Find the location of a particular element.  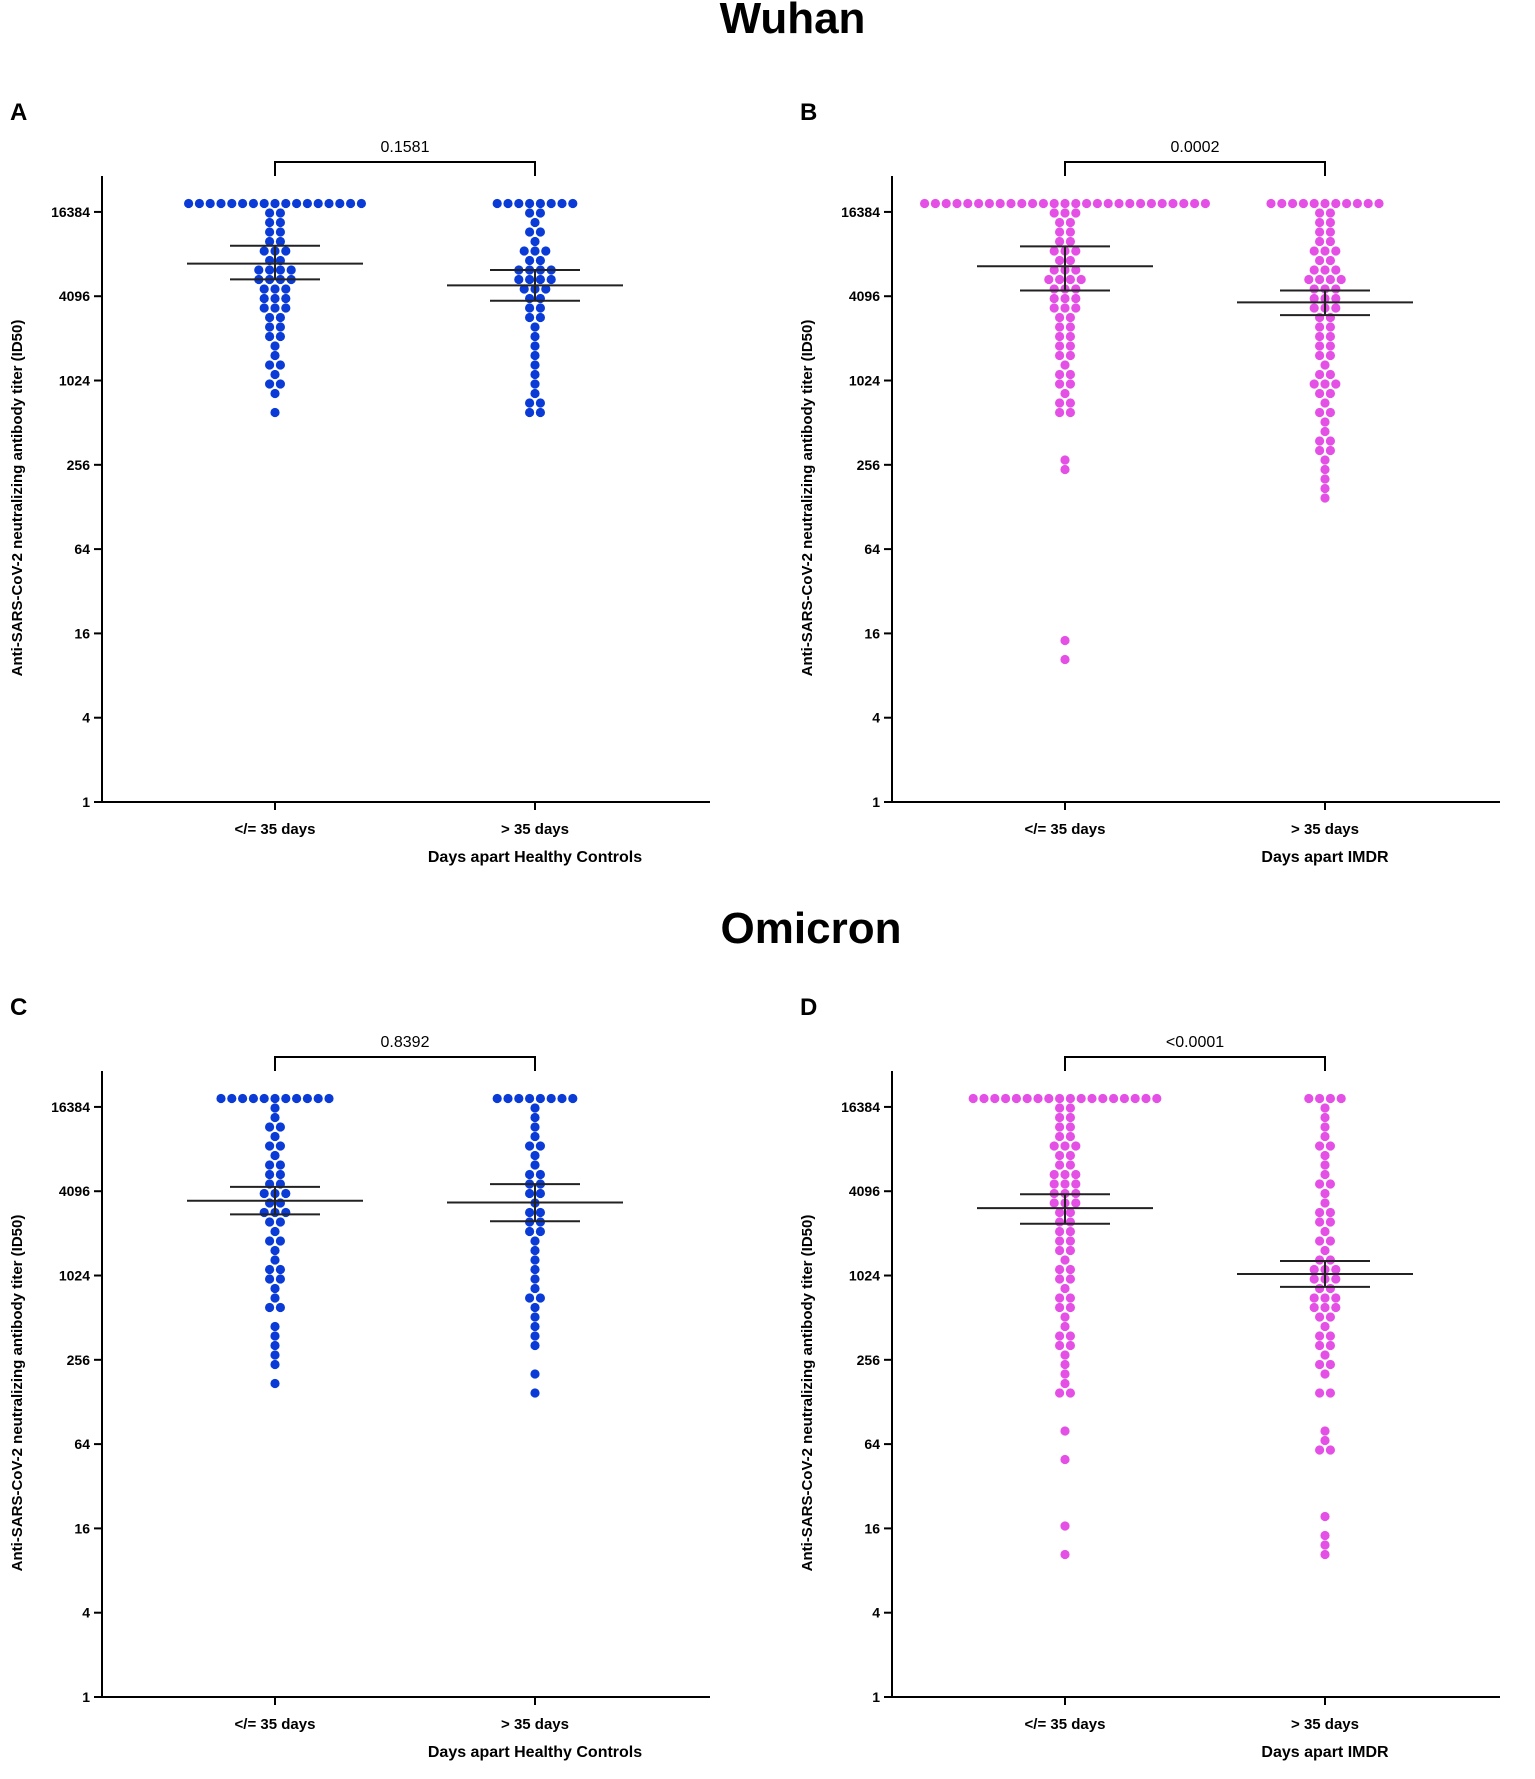

p-value-label: 0.1581 is located at coordinates (405, 147).